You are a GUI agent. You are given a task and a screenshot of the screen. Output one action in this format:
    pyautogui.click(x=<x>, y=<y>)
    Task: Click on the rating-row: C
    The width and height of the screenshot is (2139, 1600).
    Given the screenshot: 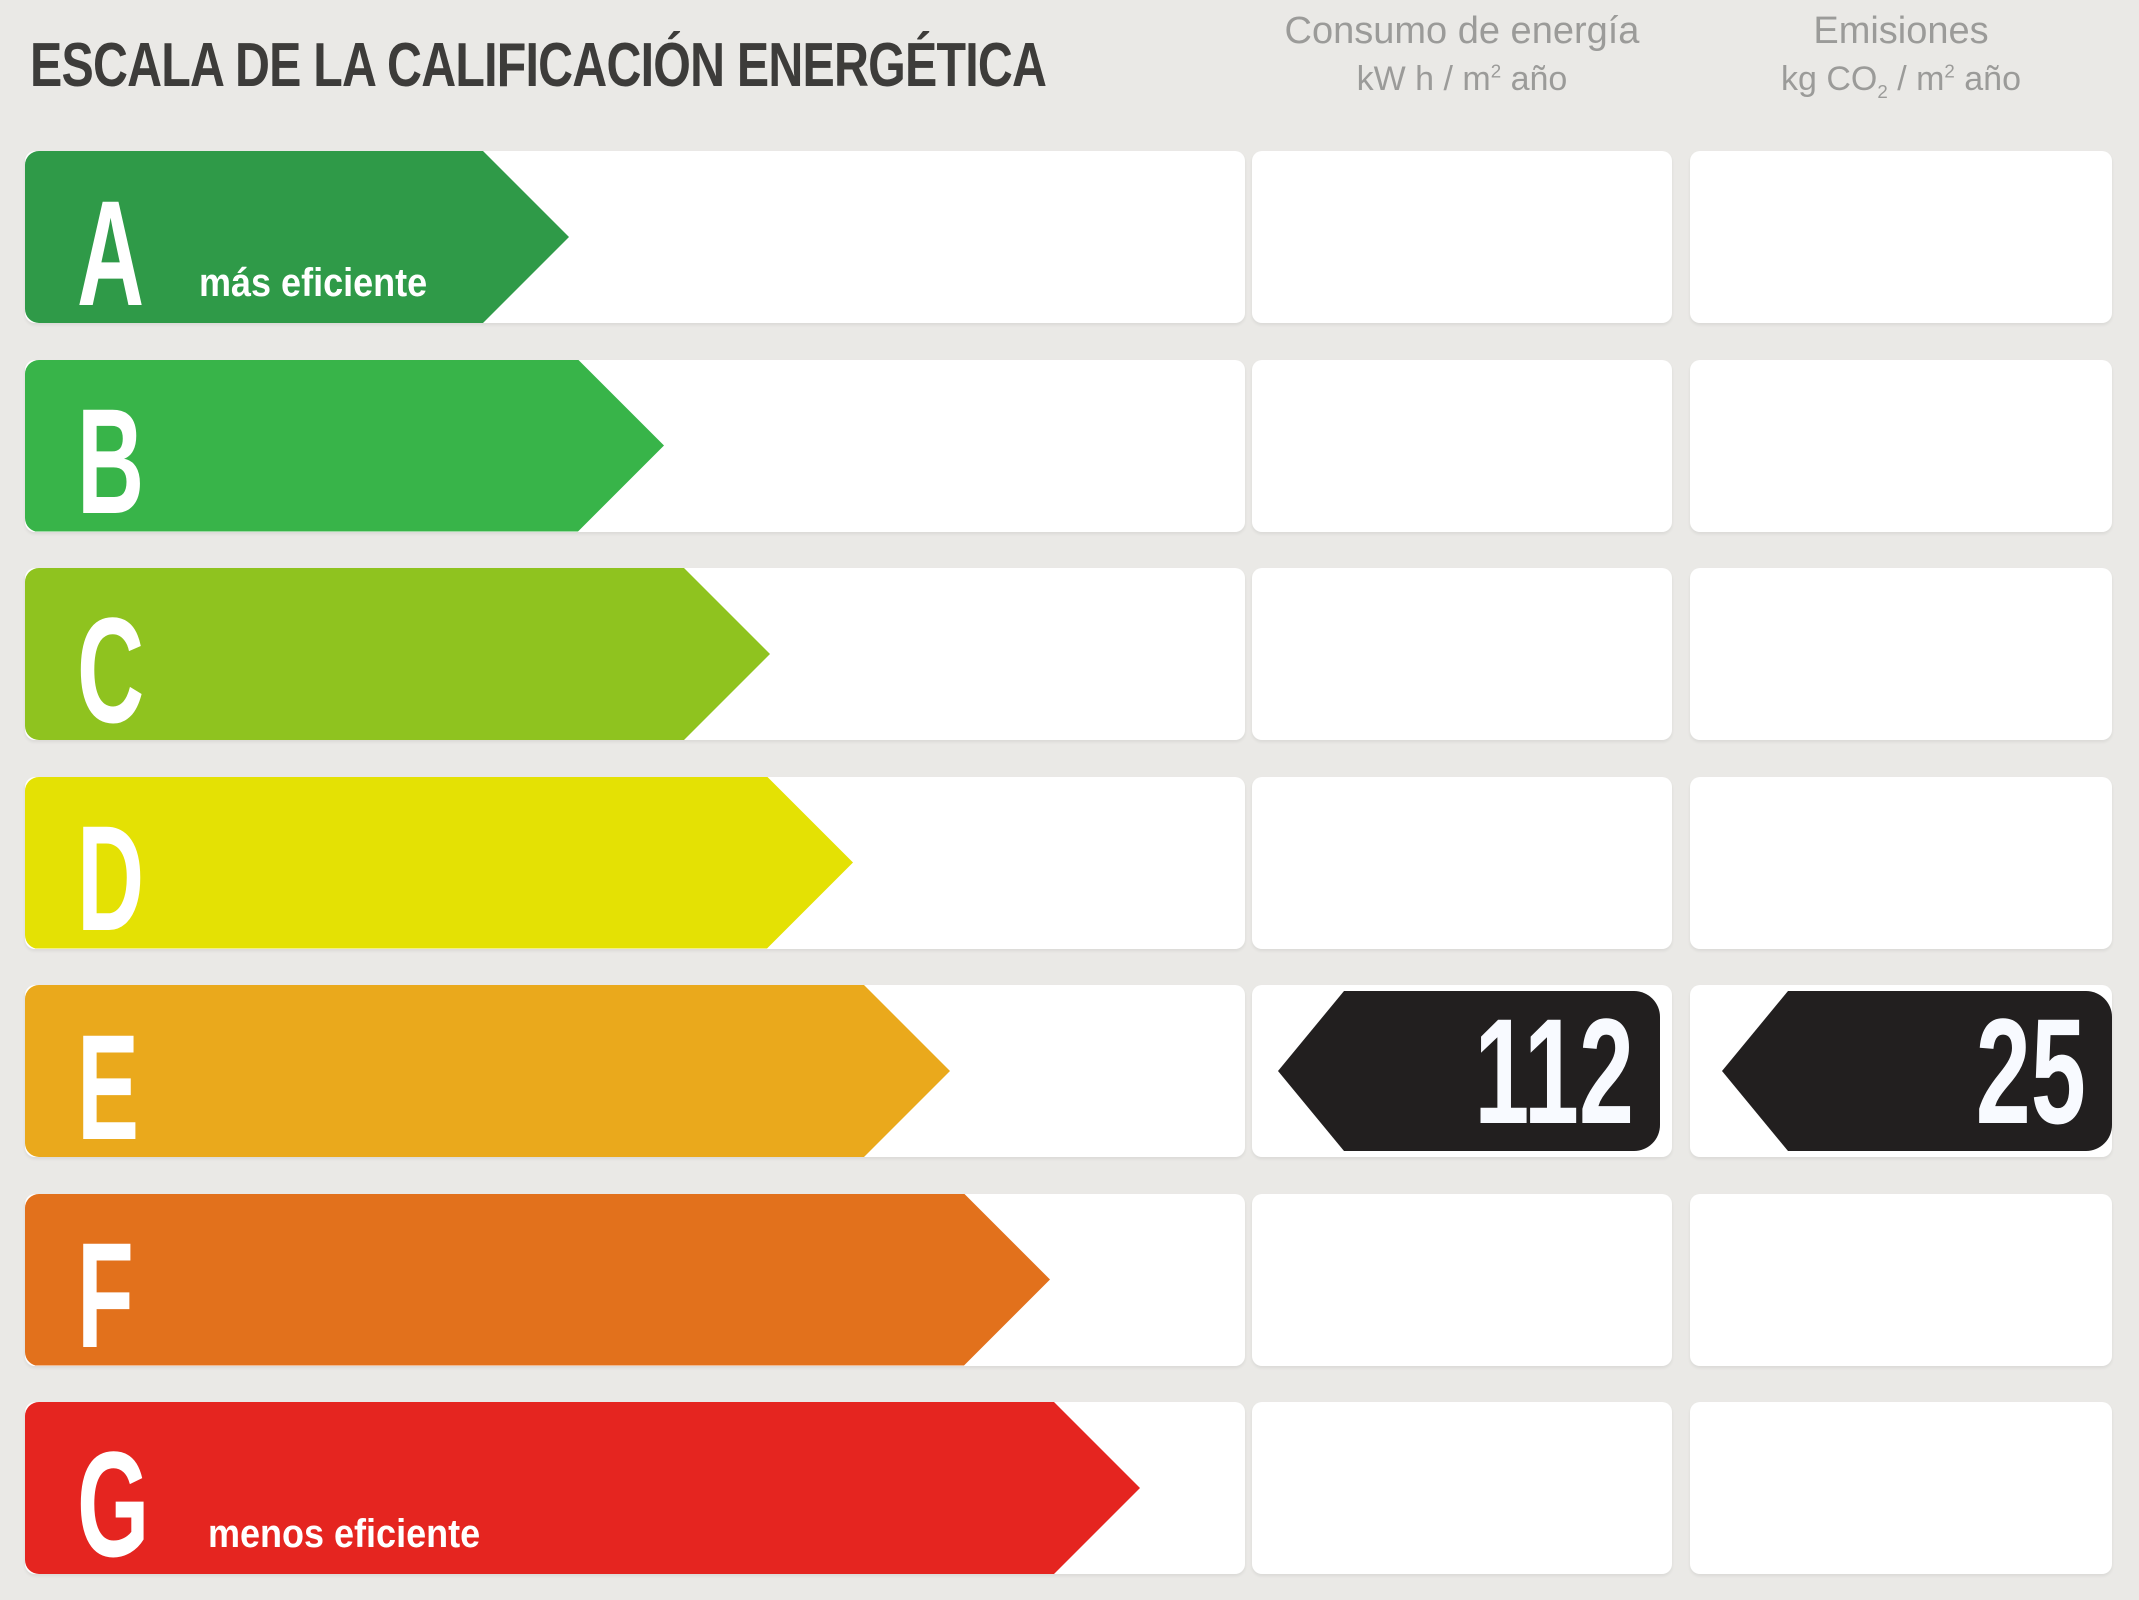 What is the action you would take?
    pyautogui.click(x=1069, y=654)
    